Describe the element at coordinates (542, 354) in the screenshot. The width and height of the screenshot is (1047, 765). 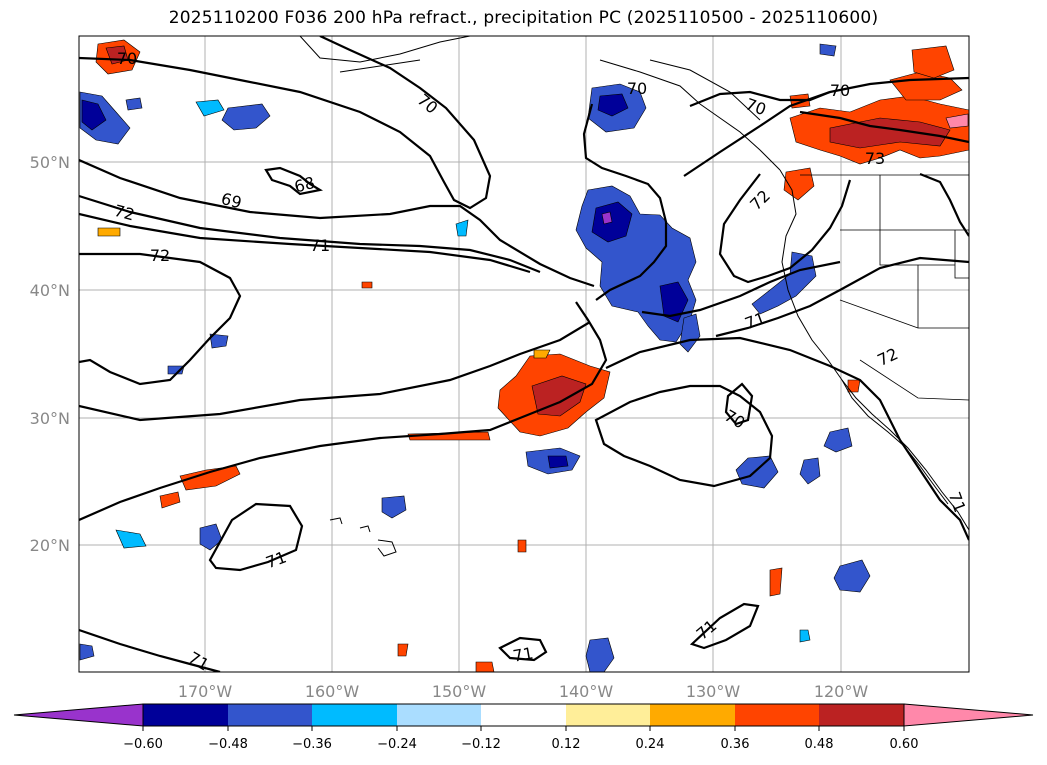
I see `precip-blob-central-warm-edge` at that location.